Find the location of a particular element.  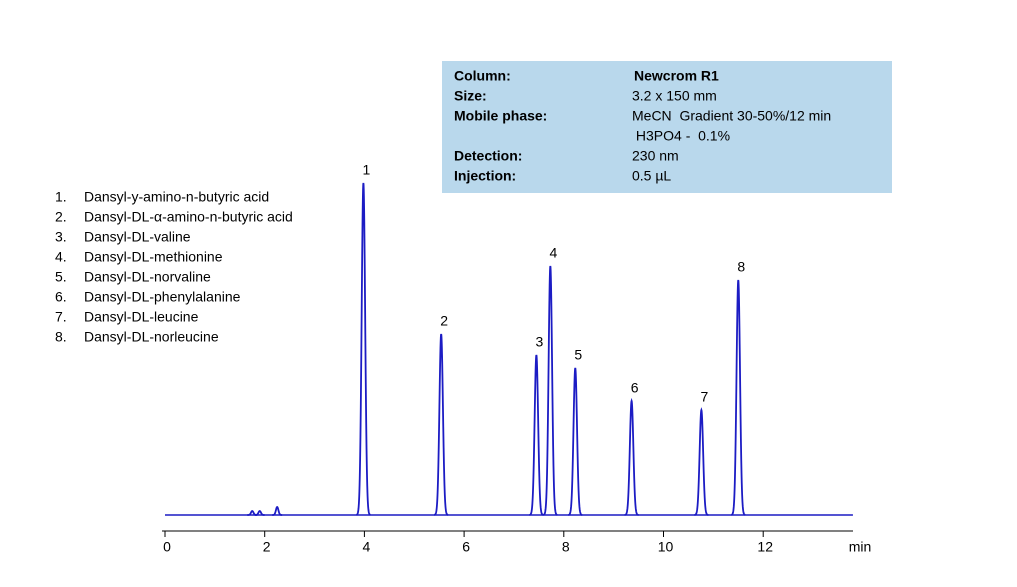

peak-label: 2 is located at coordinates (444, 321).